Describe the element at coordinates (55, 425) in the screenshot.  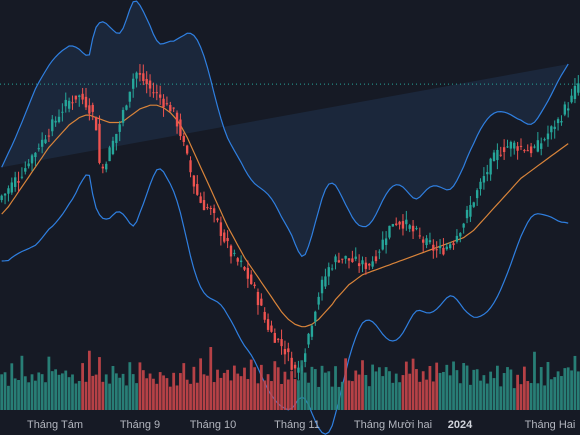
I see `x-axis-label: Tháng Tám` at that location.